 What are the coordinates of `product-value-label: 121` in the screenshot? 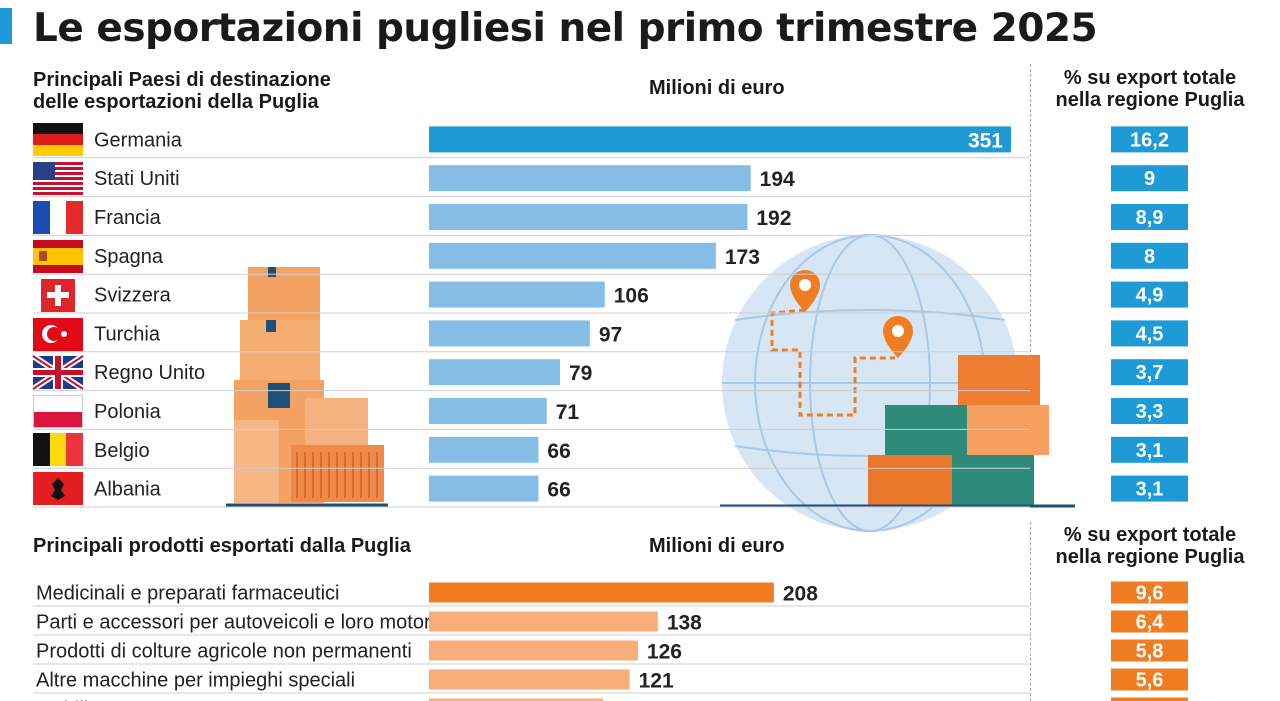 It's located at (656, 681).